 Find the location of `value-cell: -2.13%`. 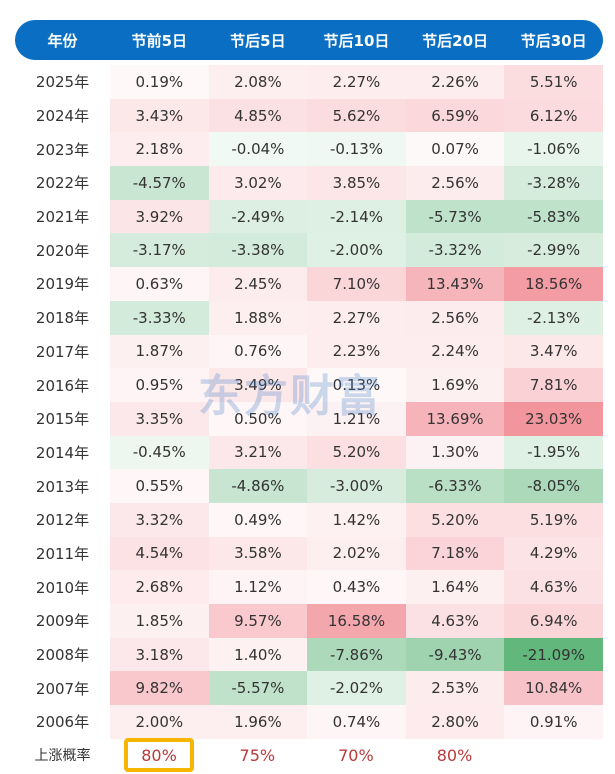

value-cell: -2.13% is located at coordinates (553, 317).